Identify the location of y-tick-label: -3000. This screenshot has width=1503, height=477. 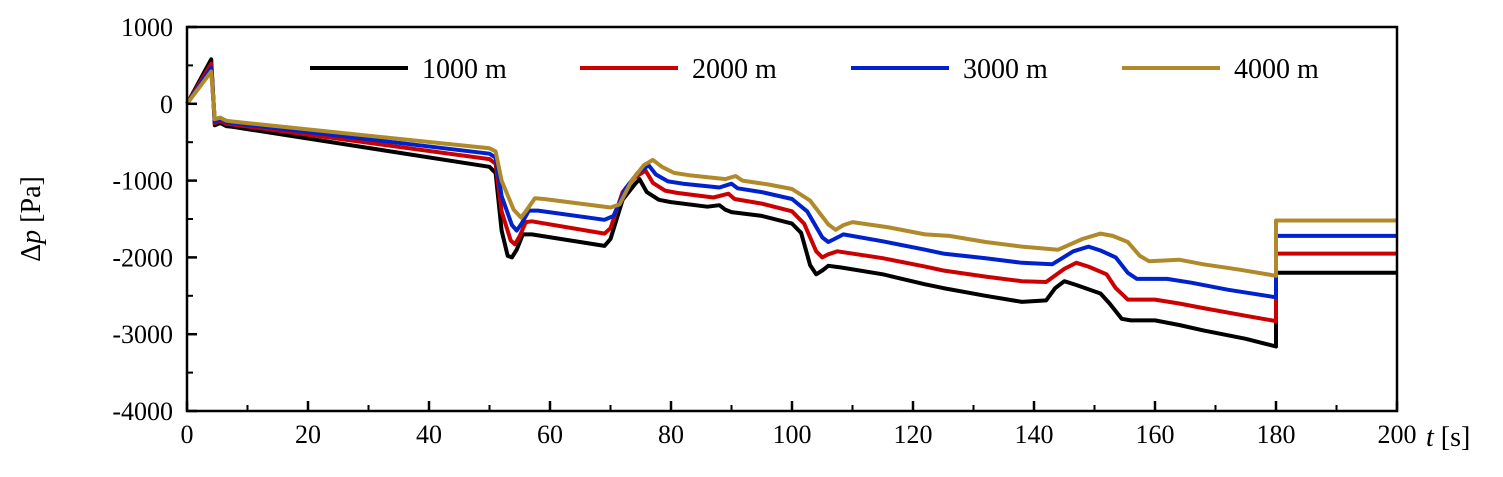
(142, 334).